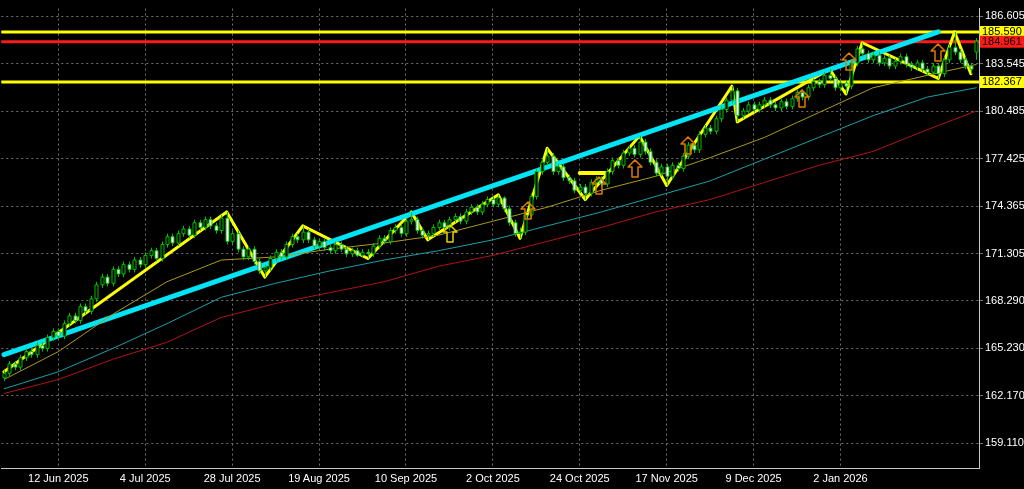  What do you see at coordinates (58, 477) in the screenshot?
I see `x-tick-label: 12 Jun 2025` at bounding box center [58, 477].